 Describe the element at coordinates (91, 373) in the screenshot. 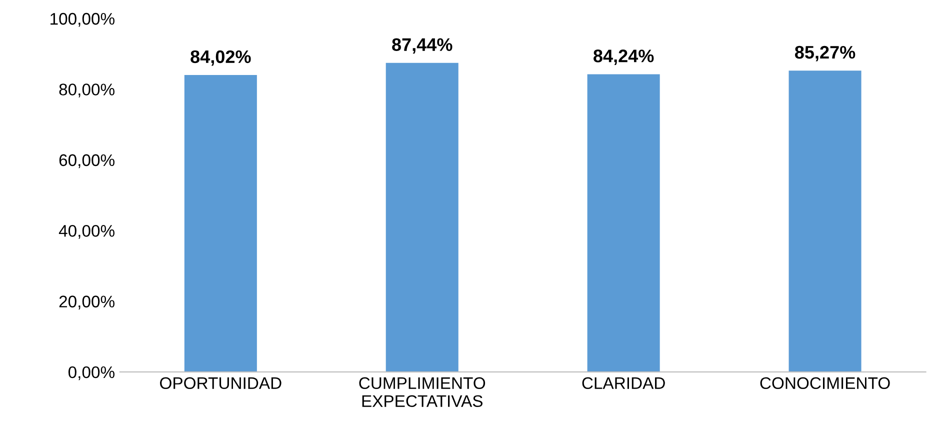

I see `y-tick-label: 0,00%` at that location.